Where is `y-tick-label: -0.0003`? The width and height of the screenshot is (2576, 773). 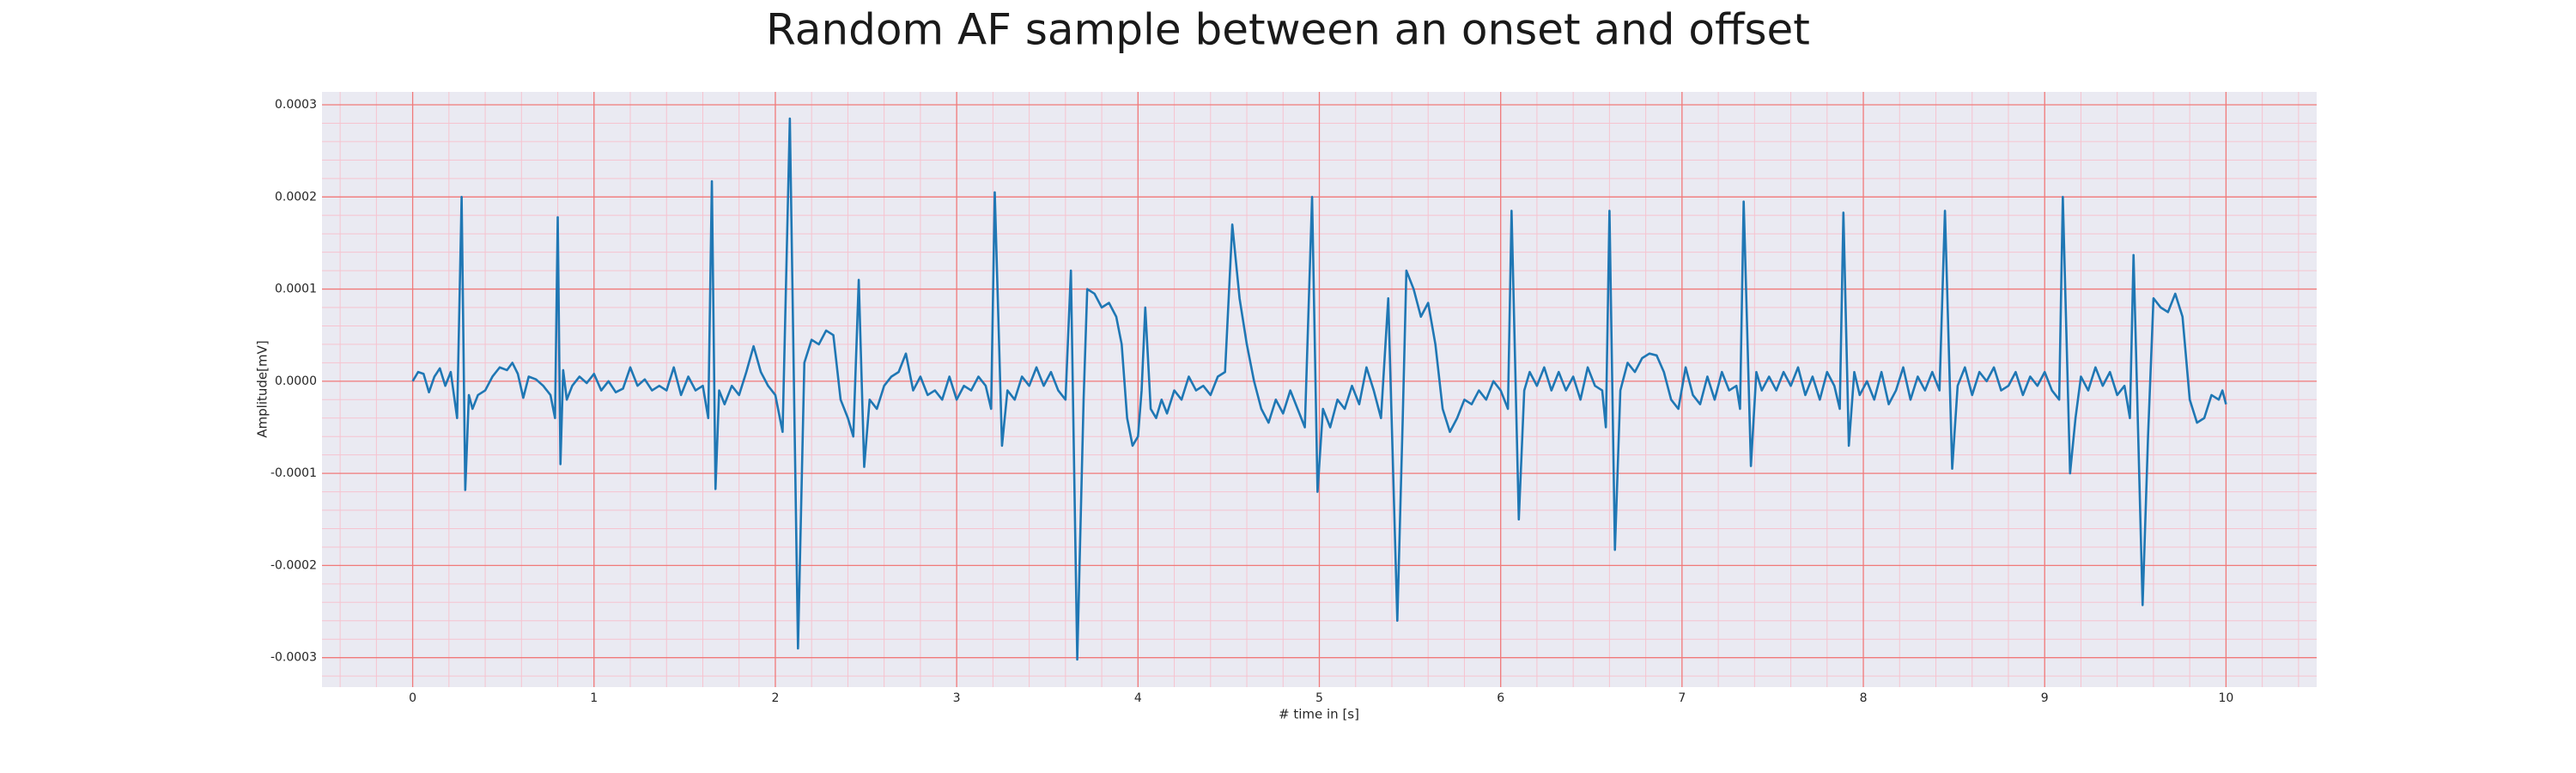 y-tick-label: -0.0003 is located at coordinates (293, 658).